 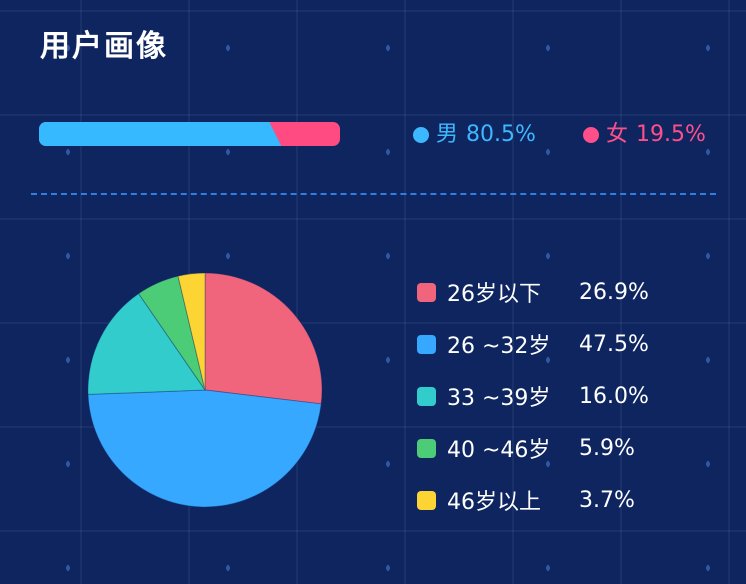 What do you see at coordinates (501, 134) in the screenshot?
I see `male-percent: 80.5%` at bounding box center [501, 134].